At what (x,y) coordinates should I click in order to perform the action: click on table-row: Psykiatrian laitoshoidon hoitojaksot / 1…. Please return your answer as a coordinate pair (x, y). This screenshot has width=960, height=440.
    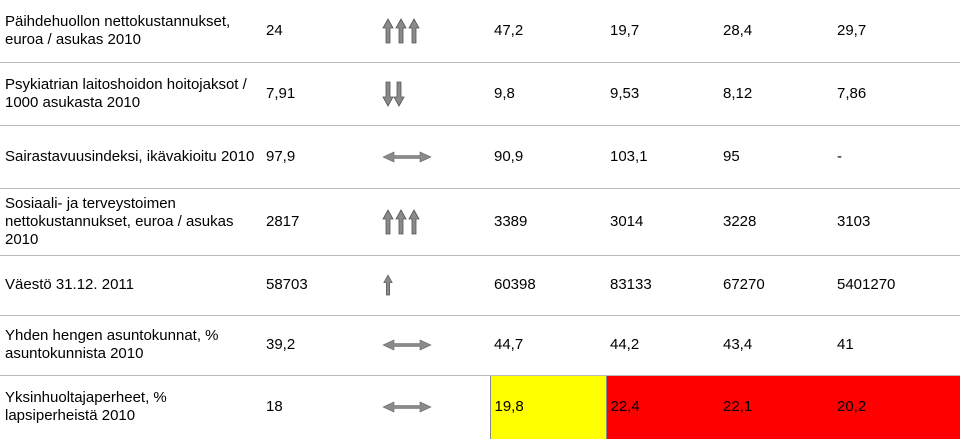
    Looking at the image, I should click on (480, 94).